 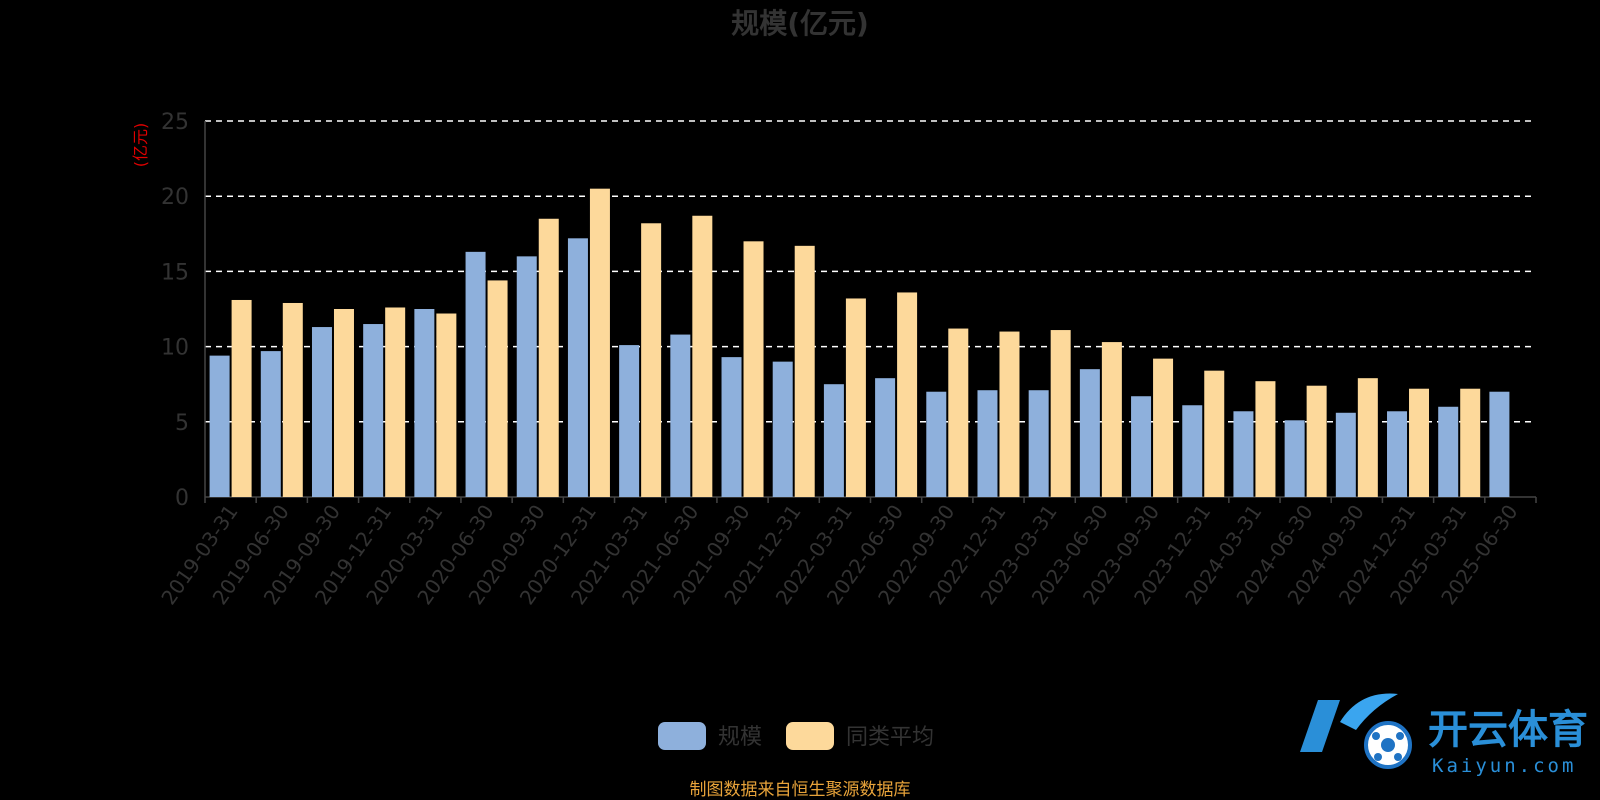 What do you see at coordinates (175, 310) in the screenshot?
I see `y-axis-ticks: 0 5 10 15 20 25` at bounding box center [175, 310].